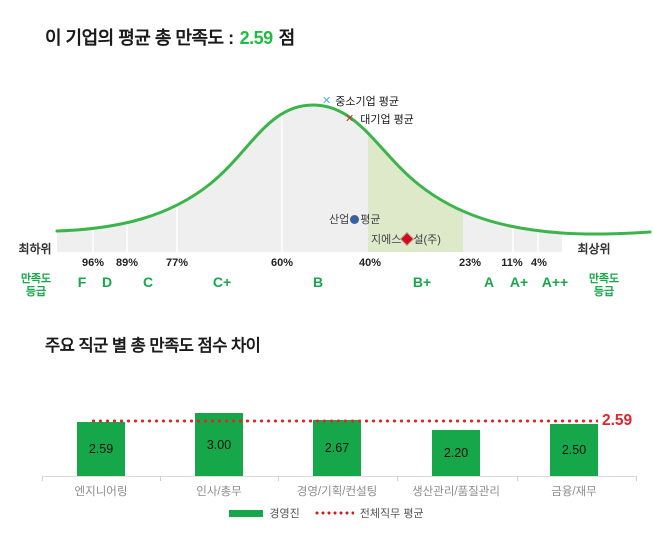 The width and height of the screenshot is (653, 535). I want to click on average-score-value: 2.59, so click(256, 38).